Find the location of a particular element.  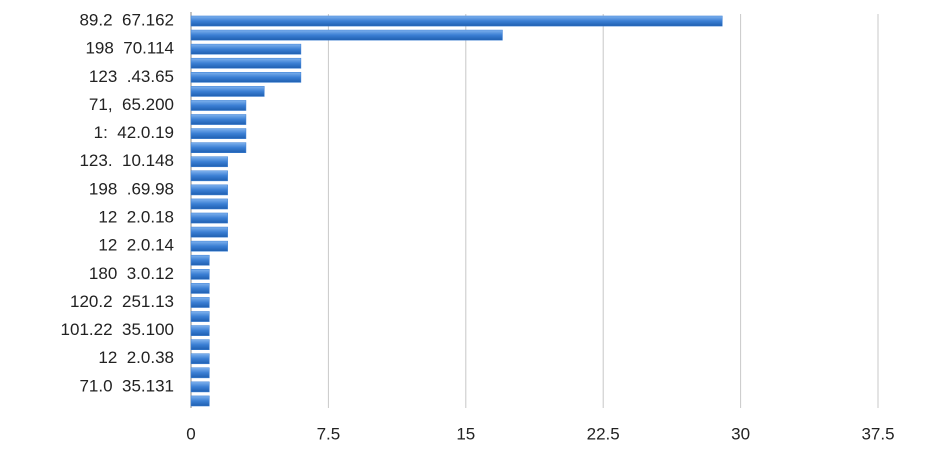

y-tick-label: 120.2 251.13 is located at coordinates (122, 301).